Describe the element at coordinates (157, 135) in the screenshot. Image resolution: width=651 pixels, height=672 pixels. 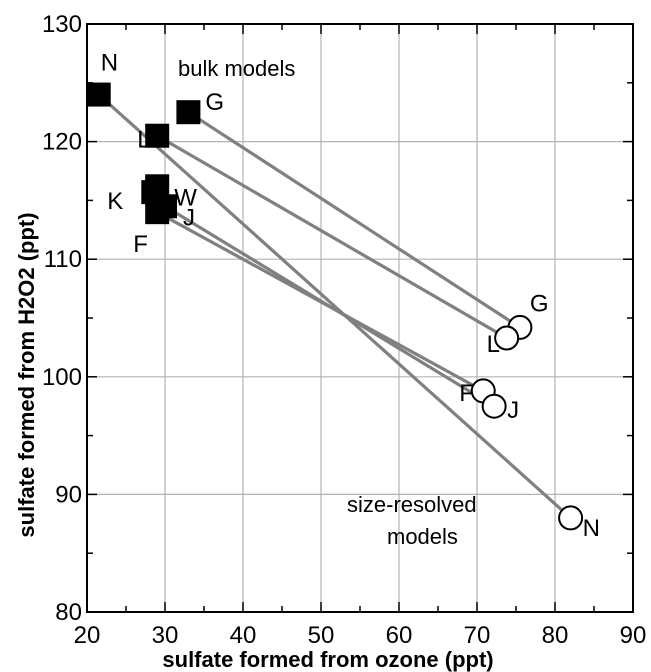
I see `bulk-marker-L` at that location.